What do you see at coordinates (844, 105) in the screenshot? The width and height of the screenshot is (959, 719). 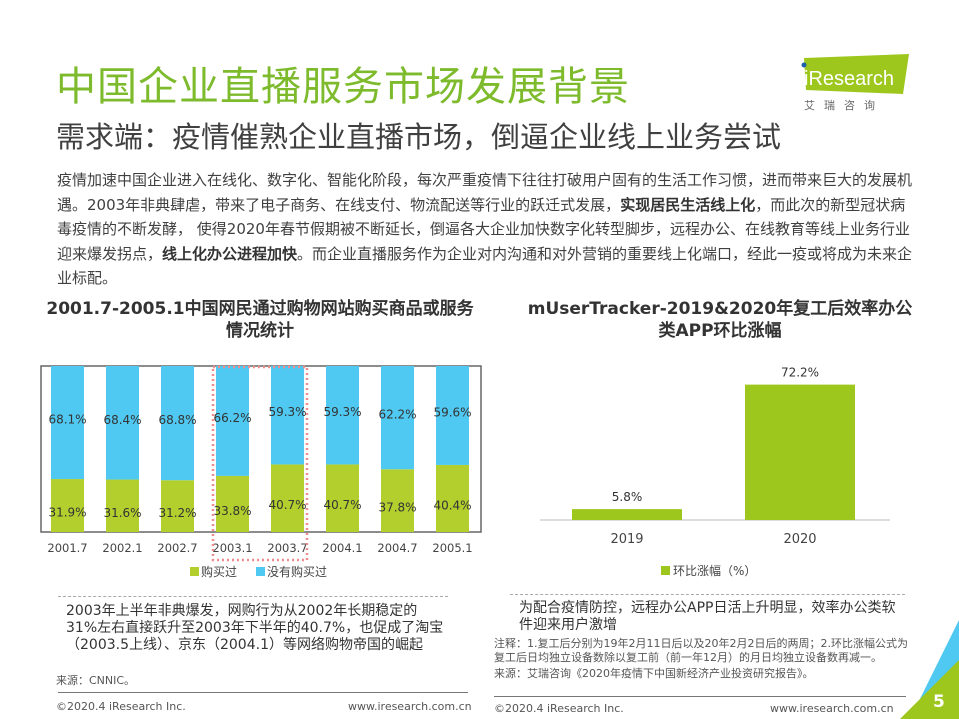 I see `svg-text: 艾瑞咨询` at bounding box center [844, 105].